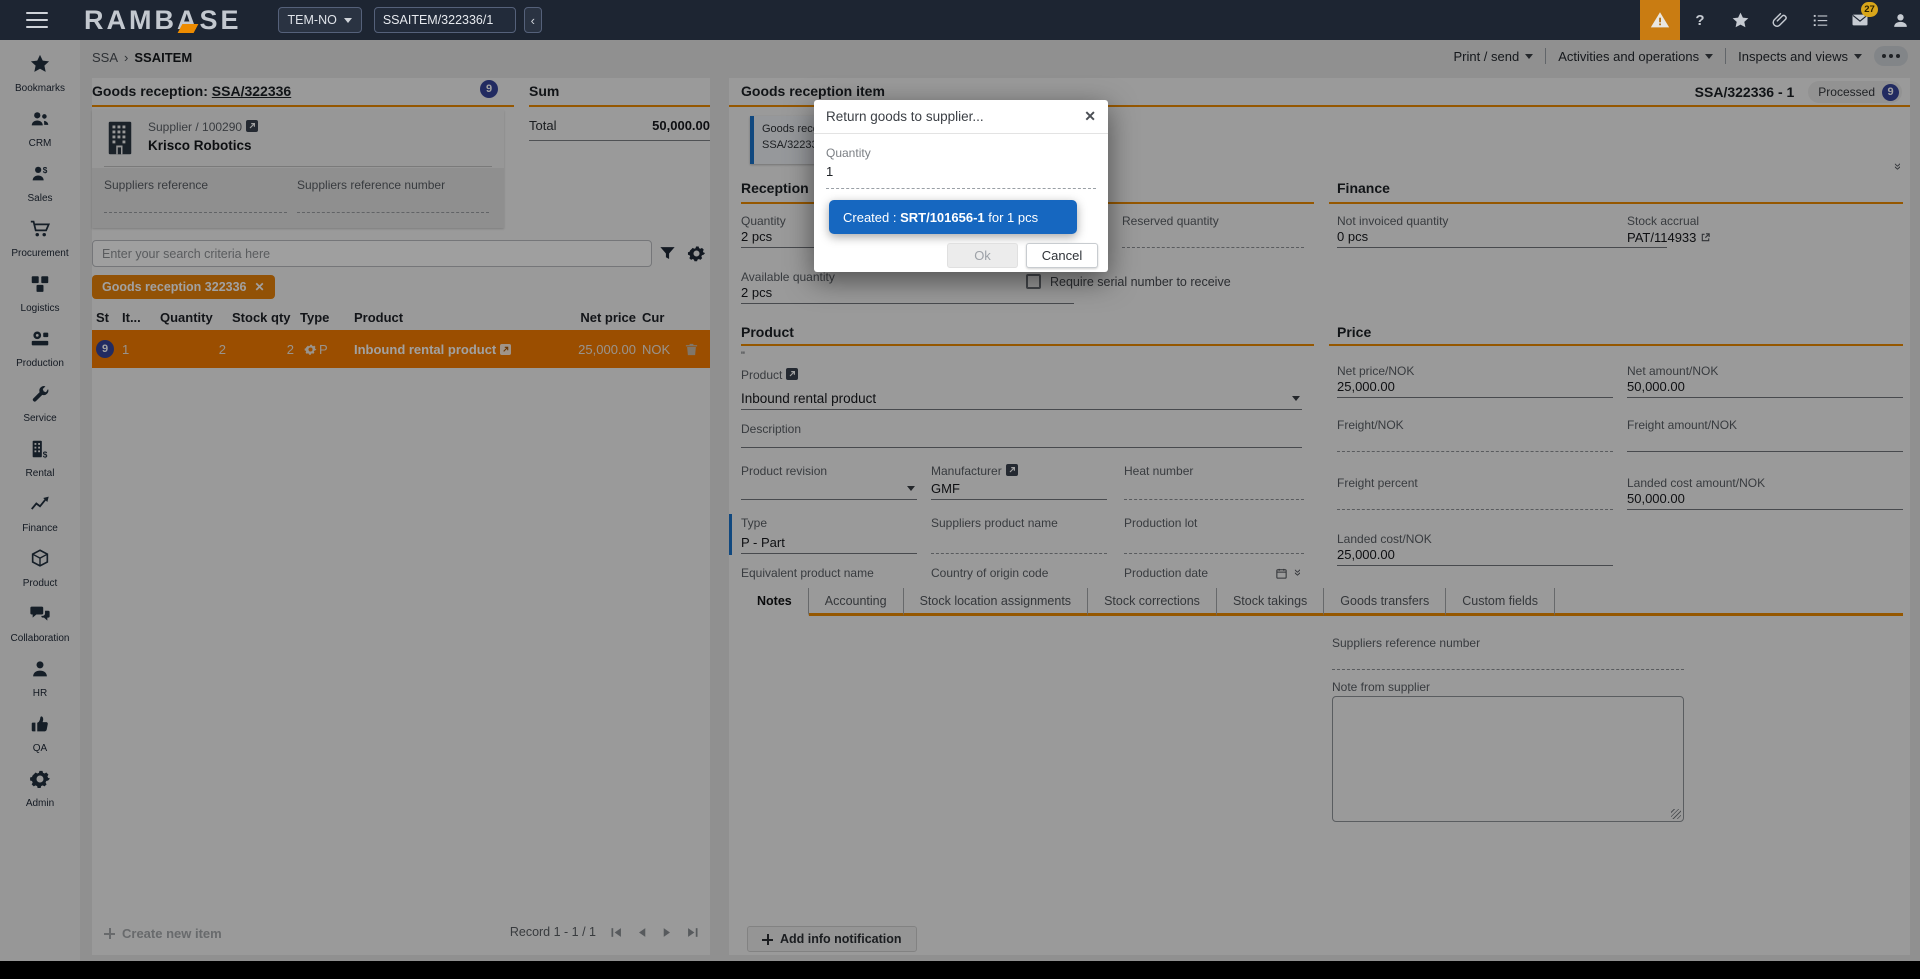 This screenshot has width=1920, height=979. I want to click on sidebar-item-crm: CRM, so click(40, 128).